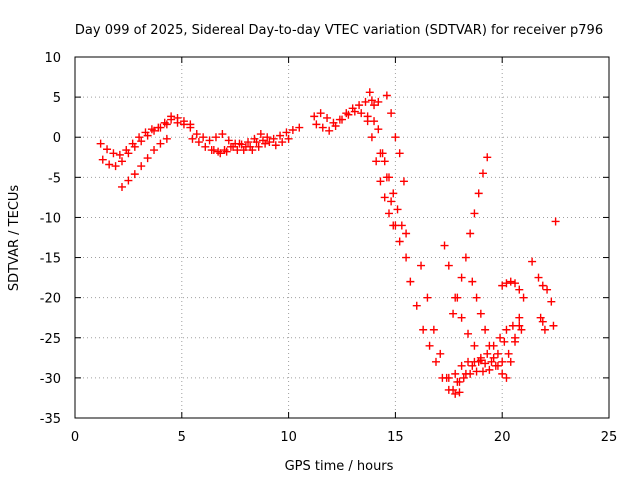  What do you see at coordinates (513, 289) in the screenshot?
I see `series-segment-evening` at bounding box center [513, 289].